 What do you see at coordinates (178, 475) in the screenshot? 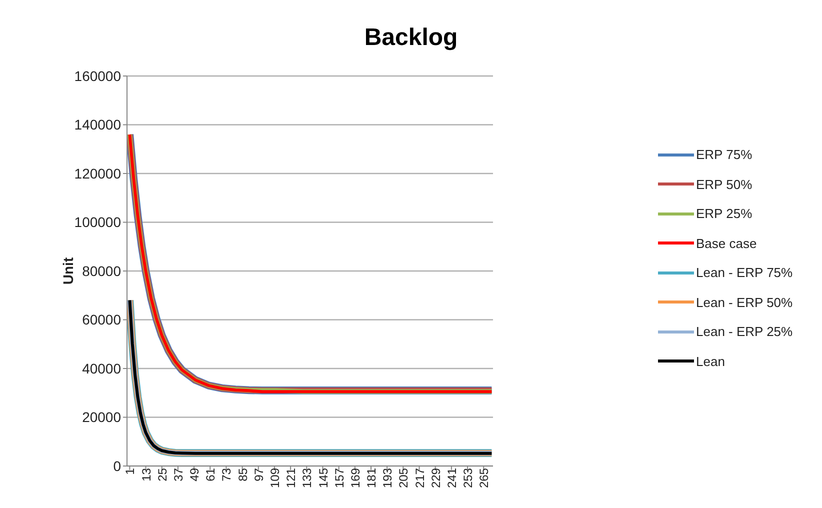
I see `x-tick-label: 37` at bounding box center [178, 475].